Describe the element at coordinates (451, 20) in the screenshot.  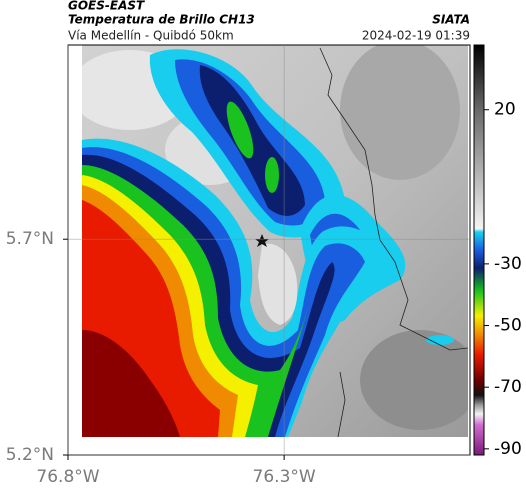
I see `org: SIATA` at that location.